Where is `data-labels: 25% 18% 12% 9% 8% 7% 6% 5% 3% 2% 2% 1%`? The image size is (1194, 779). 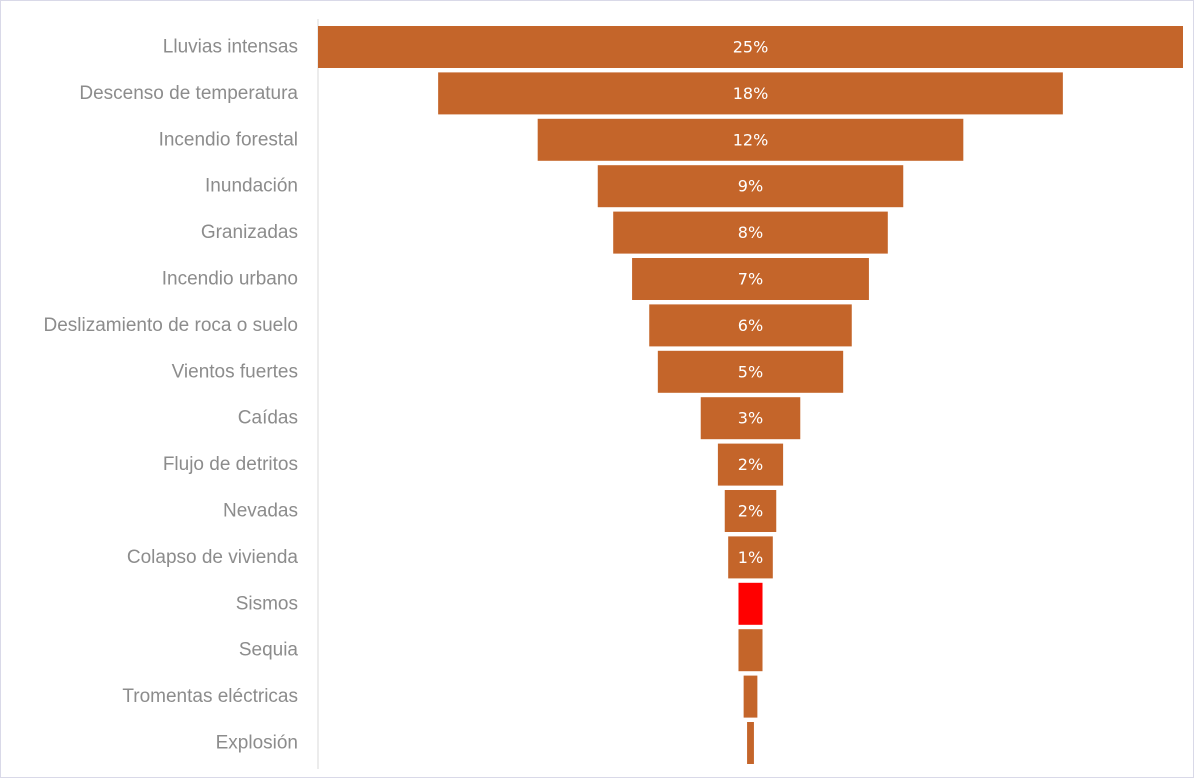 data-labels: 25% 18% 12% 9% 8% 7% 6% 5% 3% 2% 2% 1% is located at coordinates (751, 302).